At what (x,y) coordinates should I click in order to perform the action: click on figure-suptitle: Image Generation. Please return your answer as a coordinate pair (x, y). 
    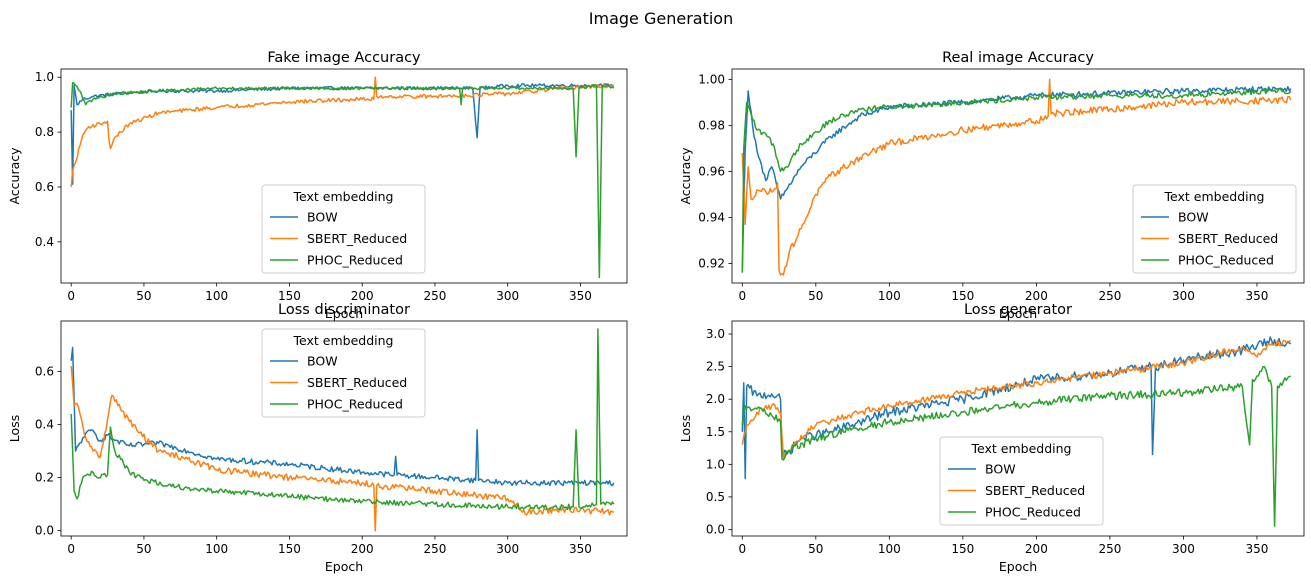
    Looking at the image, I should click on (661, 18).